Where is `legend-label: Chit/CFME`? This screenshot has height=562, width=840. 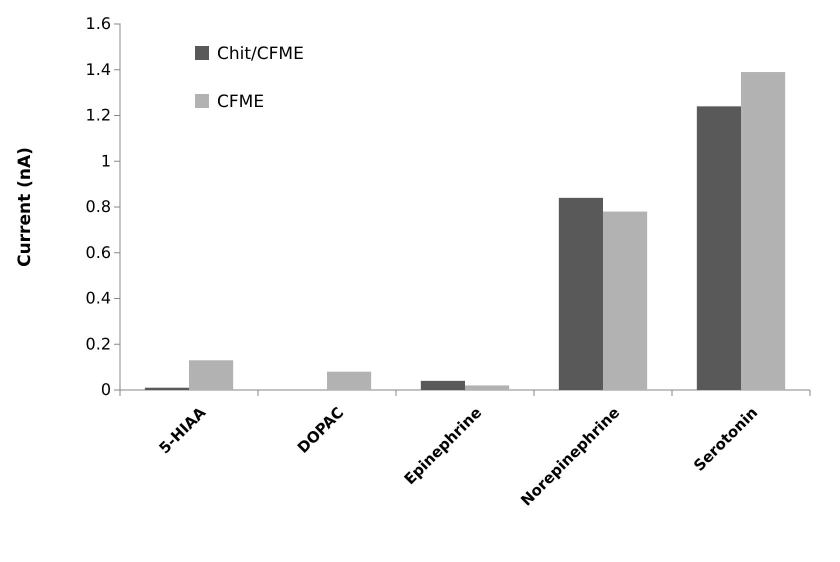 legend-label: Chit/CFME is located at coordinates (260, 54).